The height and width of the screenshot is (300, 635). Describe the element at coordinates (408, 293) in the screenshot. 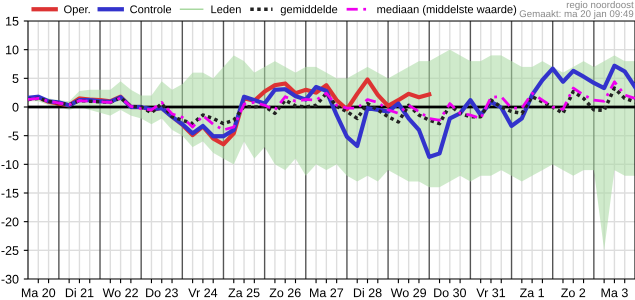

I see `x-tick-label: Wo 29` at that location.